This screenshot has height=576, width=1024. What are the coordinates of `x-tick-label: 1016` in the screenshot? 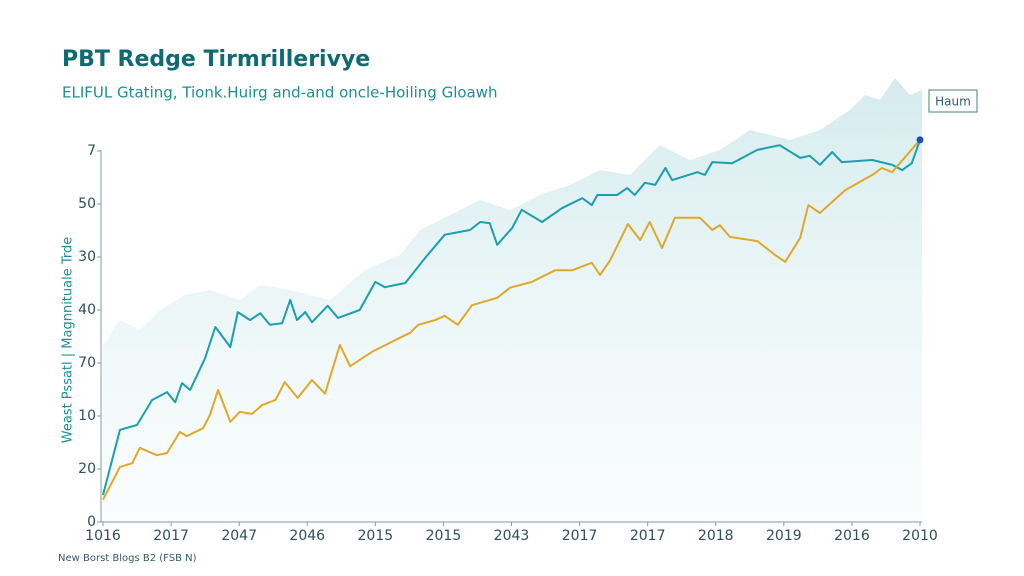 It's located at (103, 536).